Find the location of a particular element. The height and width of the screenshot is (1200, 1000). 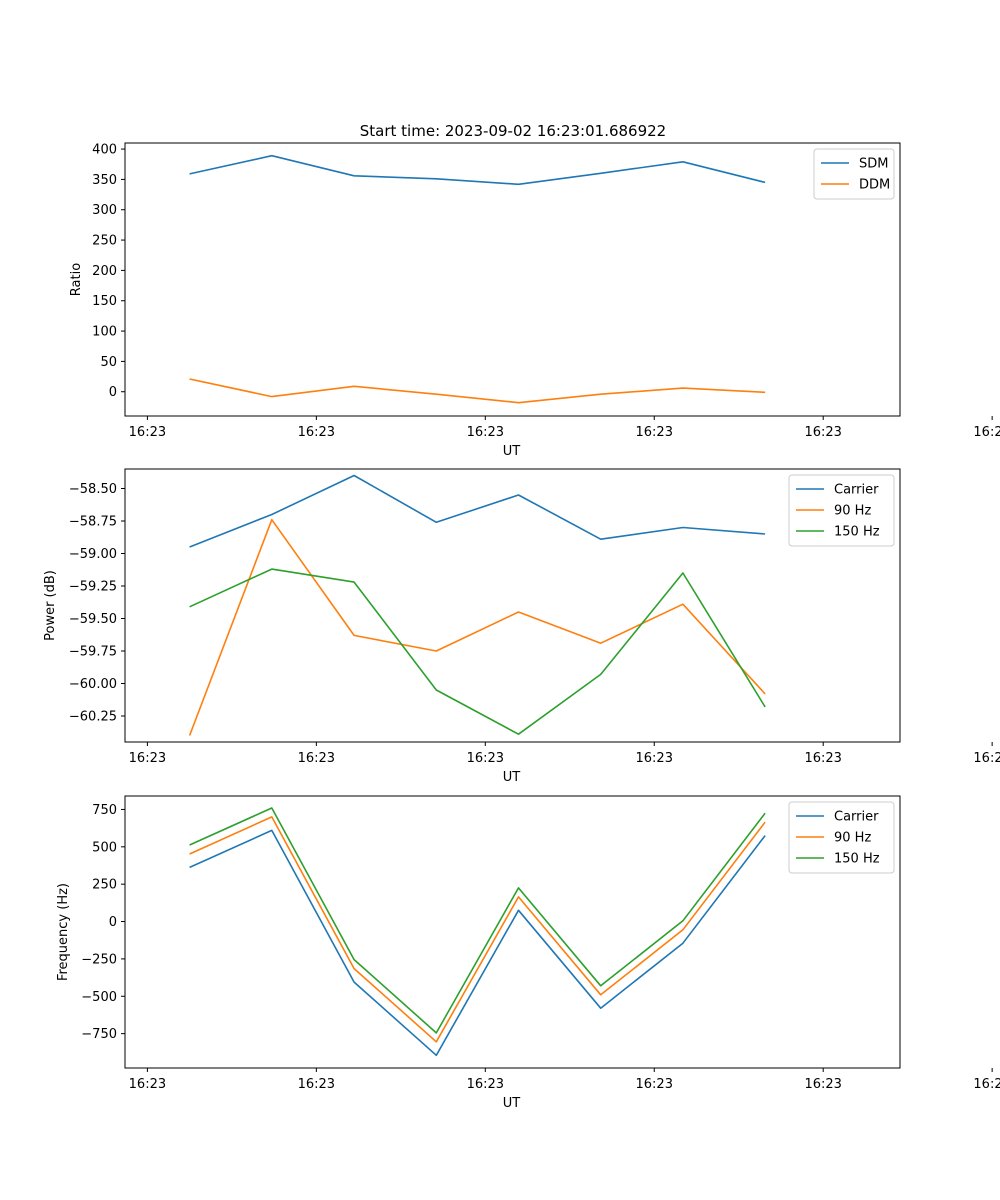

series-line-ddm is located at coordinates (477, 391).